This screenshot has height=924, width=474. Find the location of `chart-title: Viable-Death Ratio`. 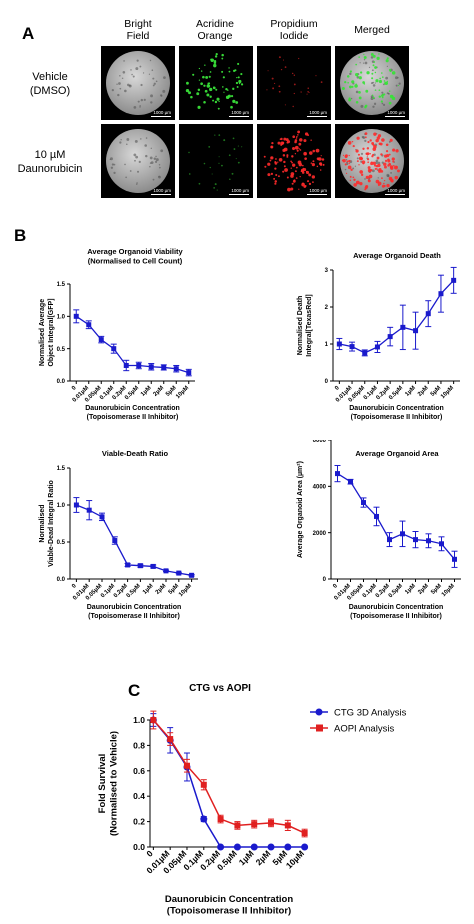

chart-title: Viable-Death Ratio is located at coordinates (135, 453).